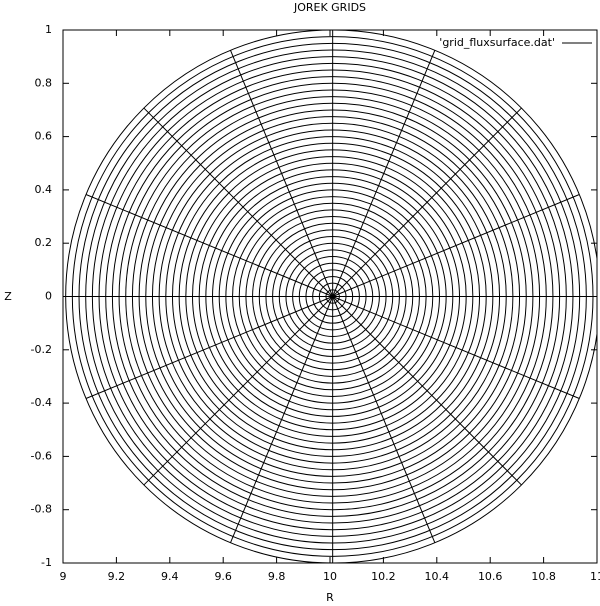  What do you see at coordinates (383, 576) in the screenshot?
I see `x-tick-label: 10.2` at bounding box center [383, 576].